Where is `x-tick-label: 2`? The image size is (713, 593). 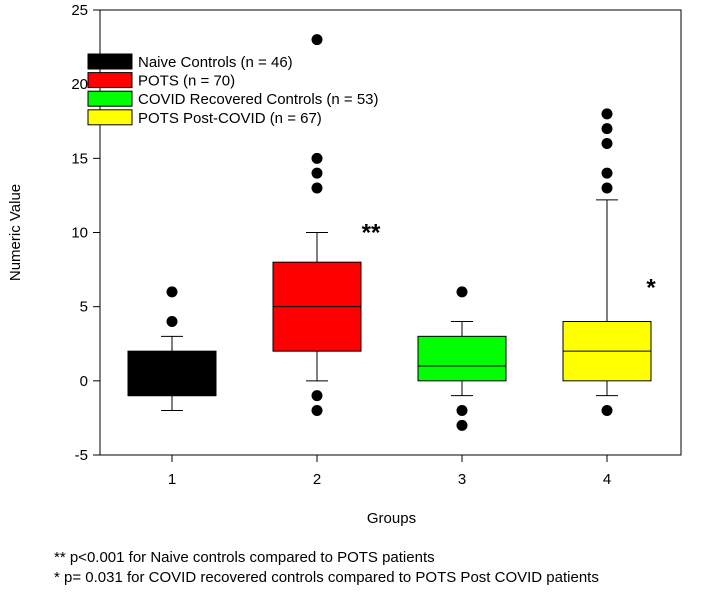 x-tick-label: 2 is located at coordinates (317, 479).